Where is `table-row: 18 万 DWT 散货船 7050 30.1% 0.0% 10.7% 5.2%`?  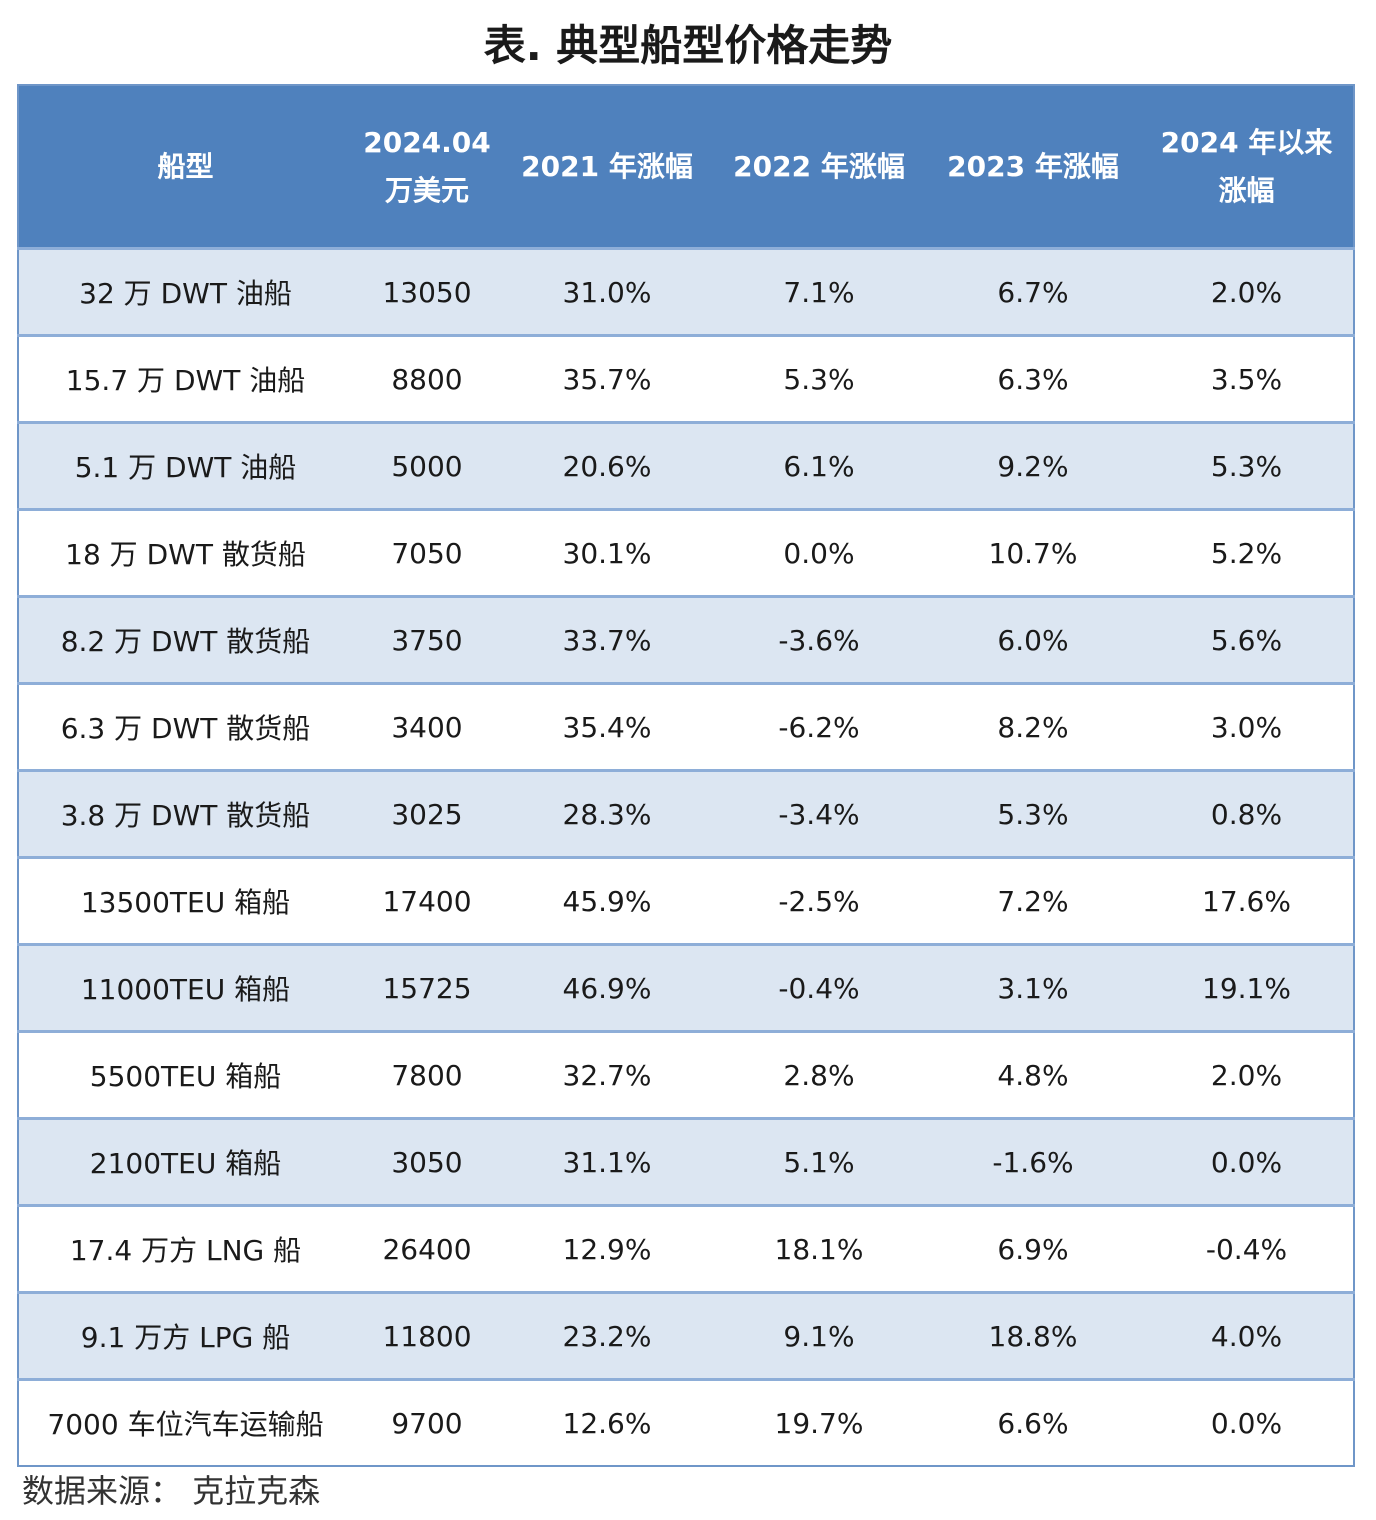
table-row: 18 万 DWT 散货船 7050 30.1% 0.0% 10.7% 5.2% is located at coordinates (686, 552).